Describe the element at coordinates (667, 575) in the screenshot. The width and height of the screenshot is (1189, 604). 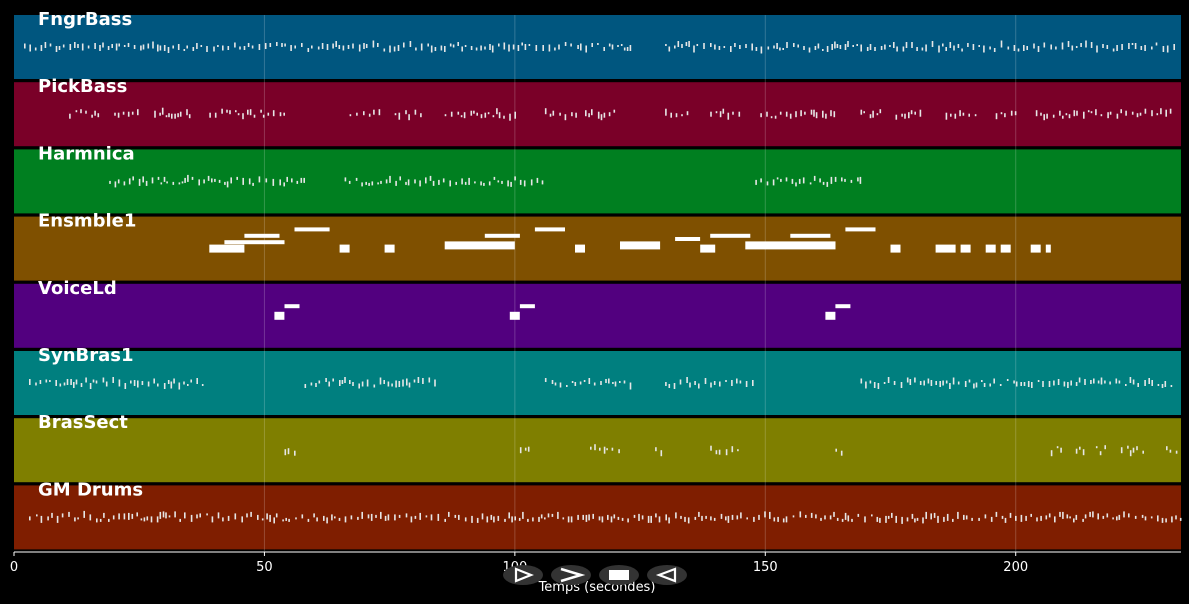
I see `rewind-button` at that location.